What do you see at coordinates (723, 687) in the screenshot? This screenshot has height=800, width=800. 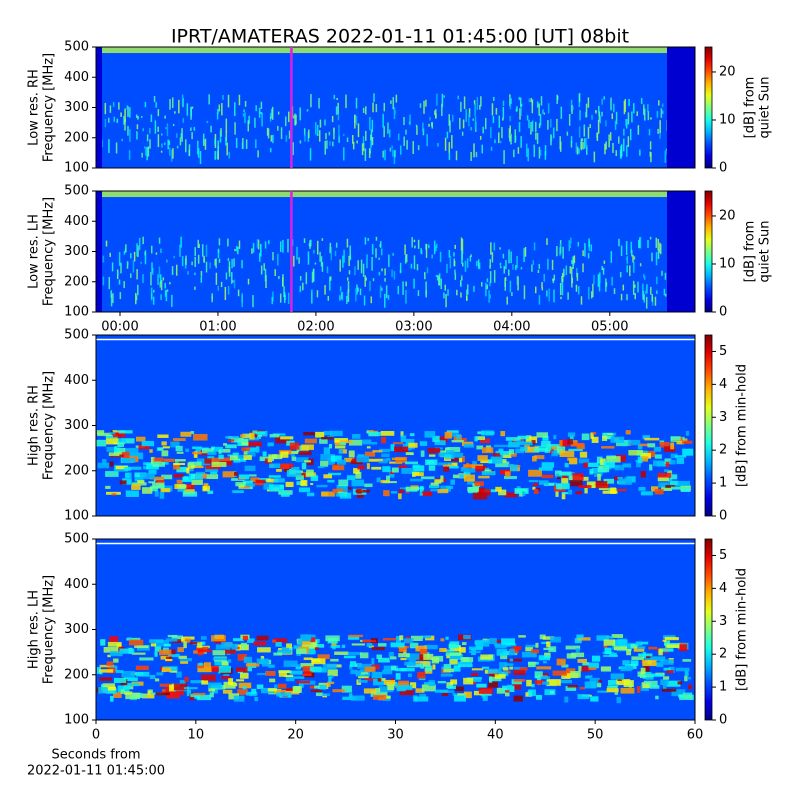 I see `colorbar-tick-label: 1` at bounding box center [723, 687].